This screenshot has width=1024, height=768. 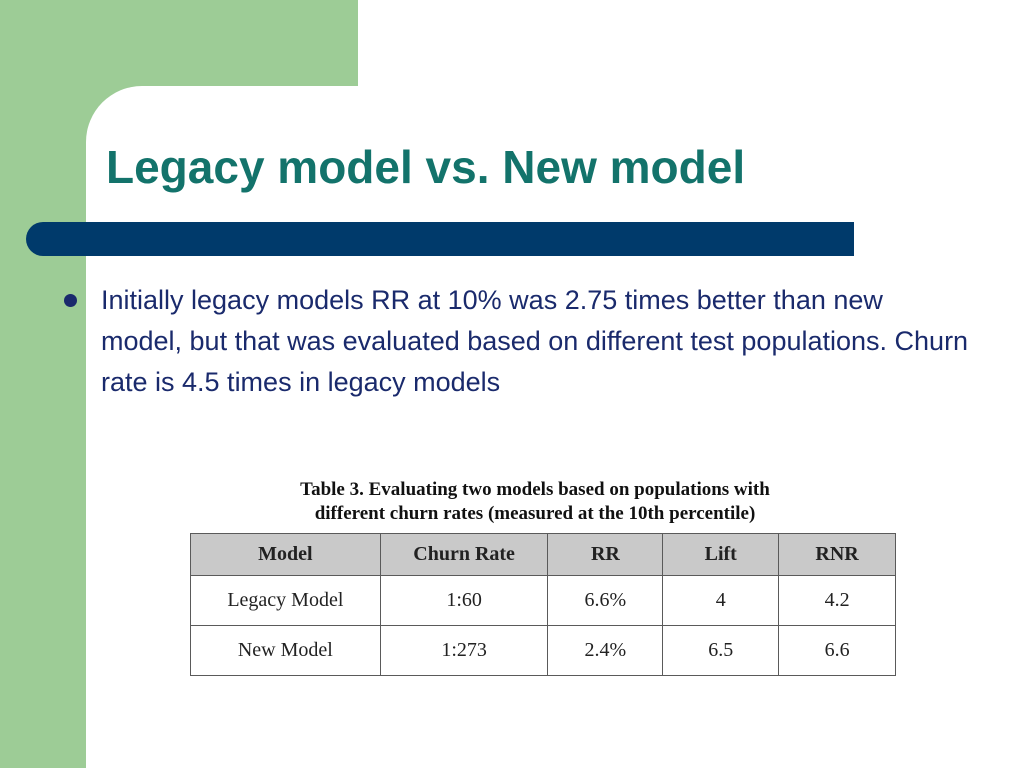 I want to click on cell-model: Legacy Model, so click(x=285, y=600).